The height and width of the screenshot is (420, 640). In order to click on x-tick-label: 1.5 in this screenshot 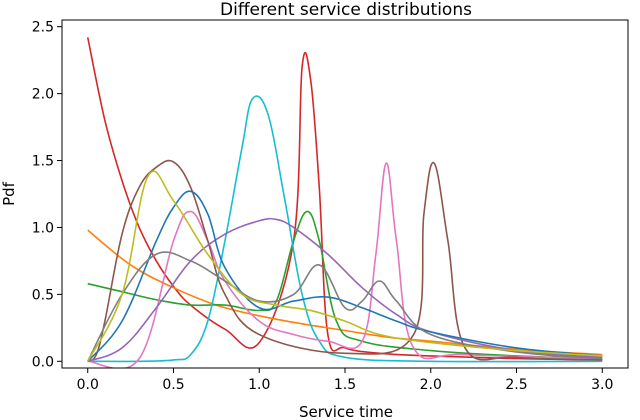, I will do `click(345, 385)`.